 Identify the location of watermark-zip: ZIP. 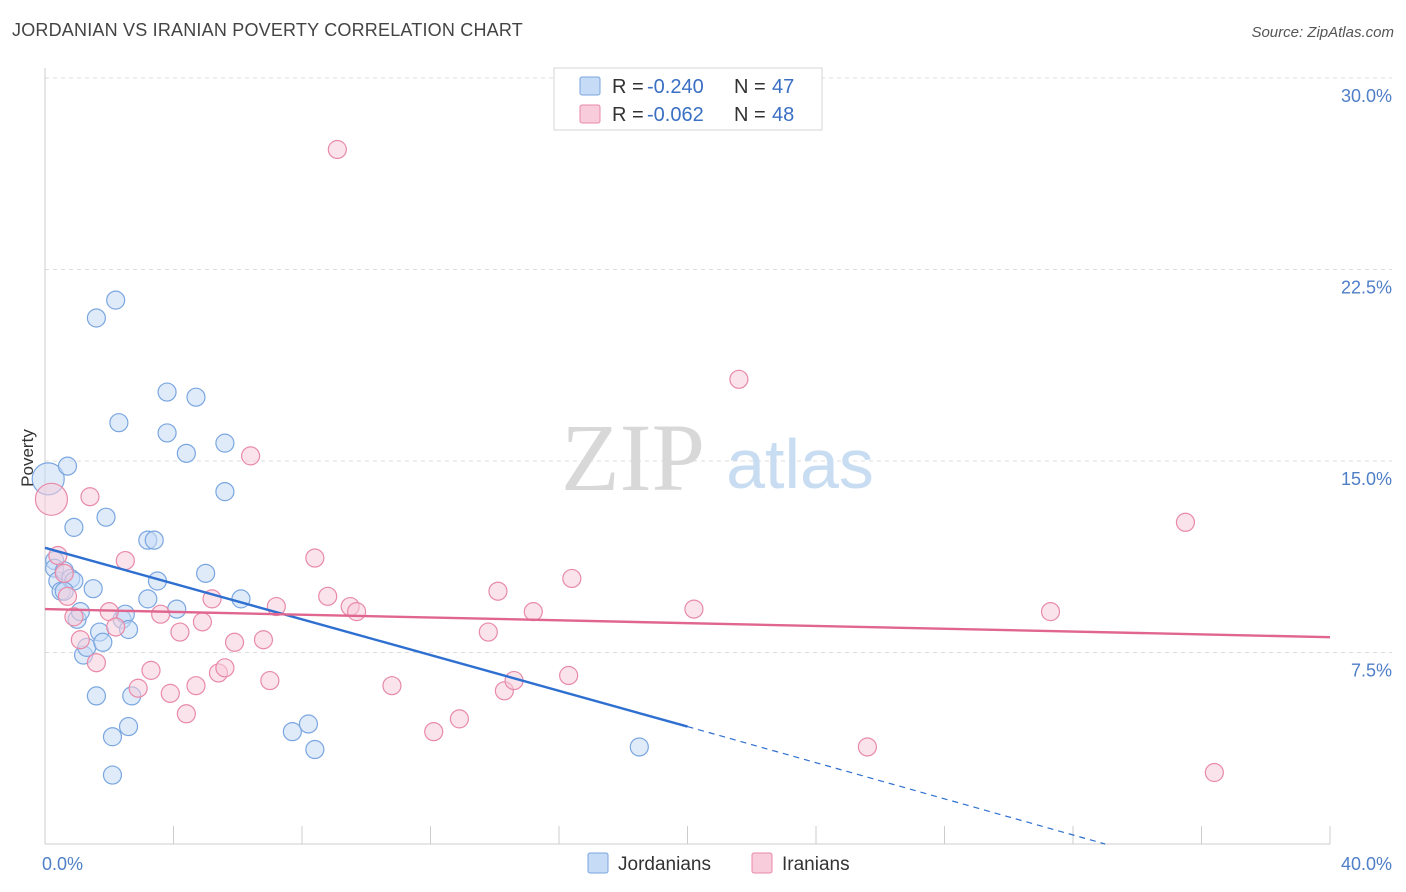
(633, 457).